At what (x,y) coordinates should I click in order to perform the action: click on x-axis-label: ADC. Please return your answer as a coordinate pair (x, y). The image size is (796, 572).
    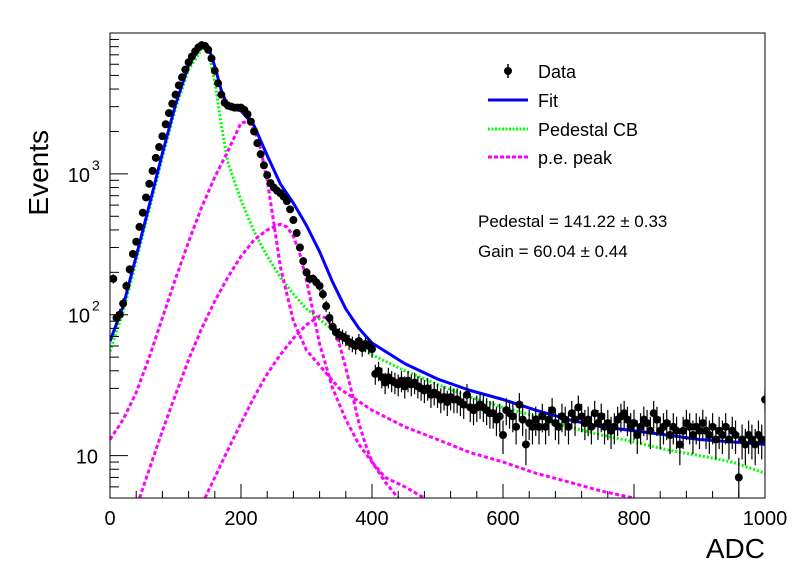
    Looking at the image, I should click on (735, 548).